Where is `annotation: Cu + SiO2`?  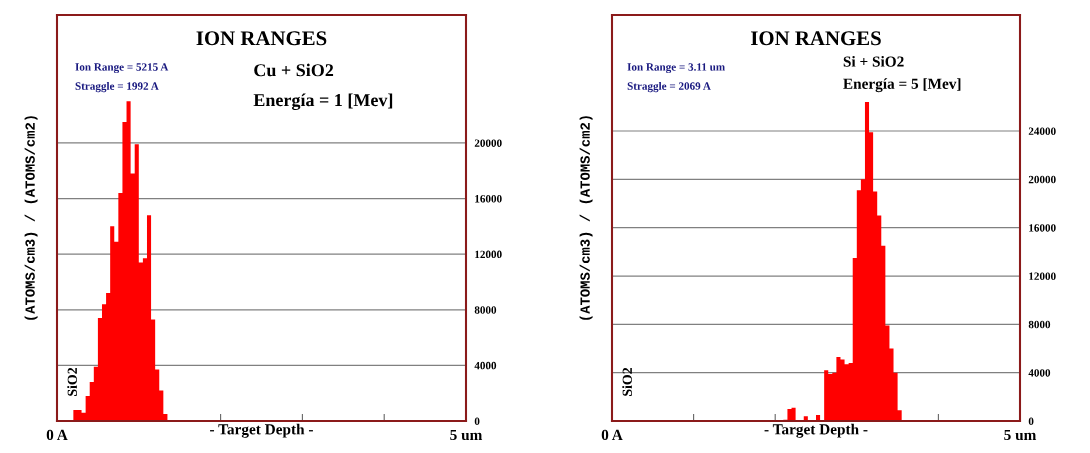
annotation: Cu + SiO2 is located at coordinates (294, 70).